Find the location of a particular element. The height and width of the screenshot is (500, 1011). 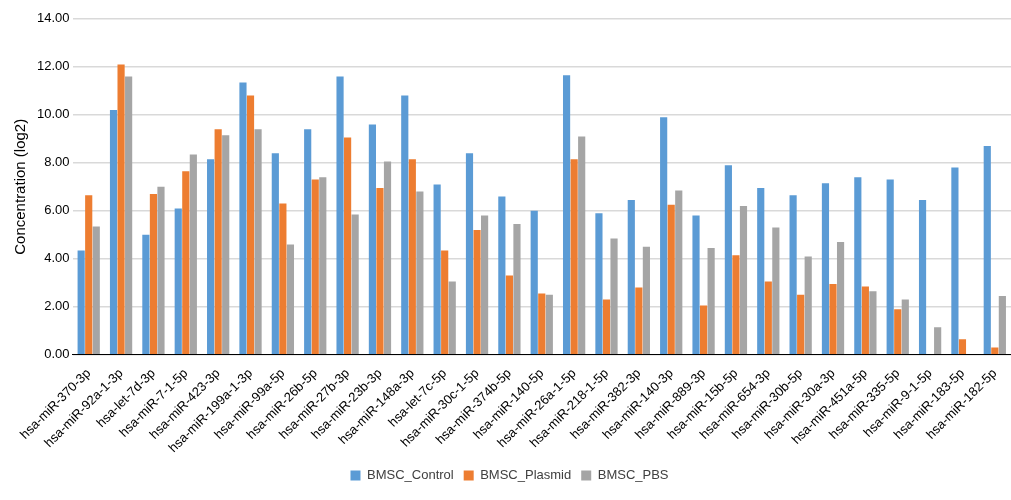

legend-label: BMSC_Plasmid is located at coordinates (526, 475).